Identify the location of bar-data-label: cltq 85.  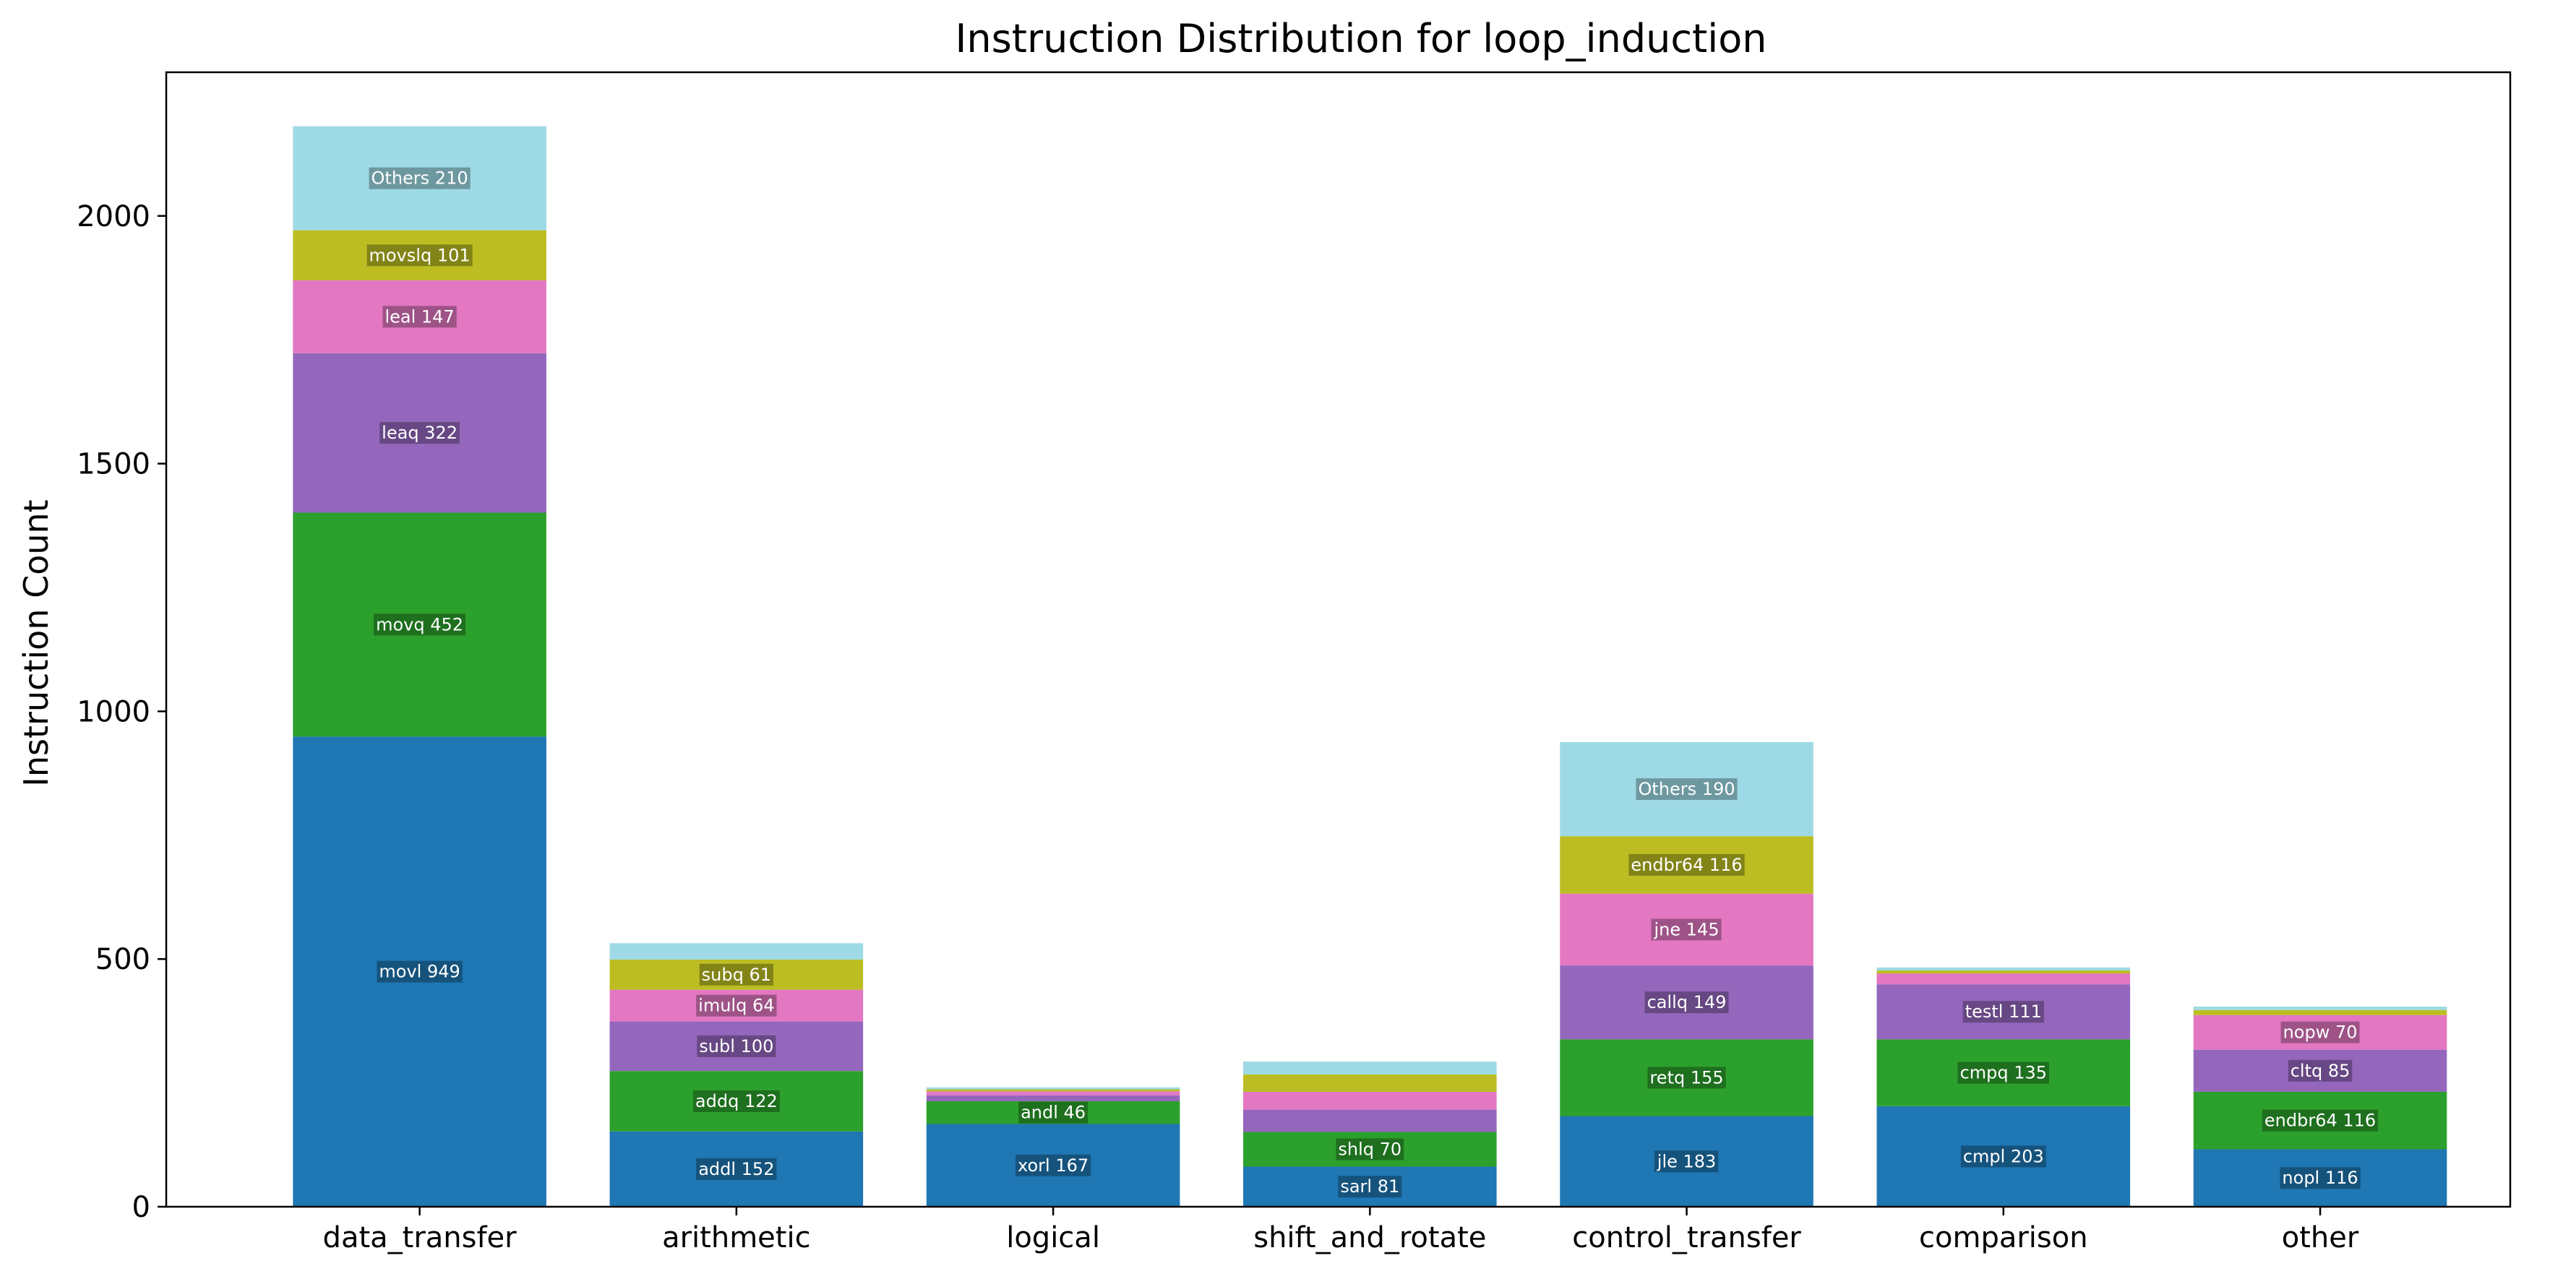
(2321, 1071).